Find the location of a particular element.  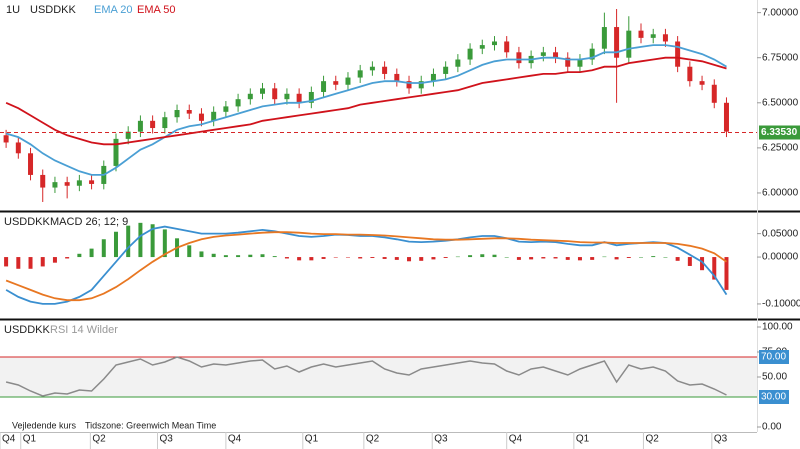

footer-timezone: Tidszone: Greenwich Mean Time is located at coordinates (150, 425).